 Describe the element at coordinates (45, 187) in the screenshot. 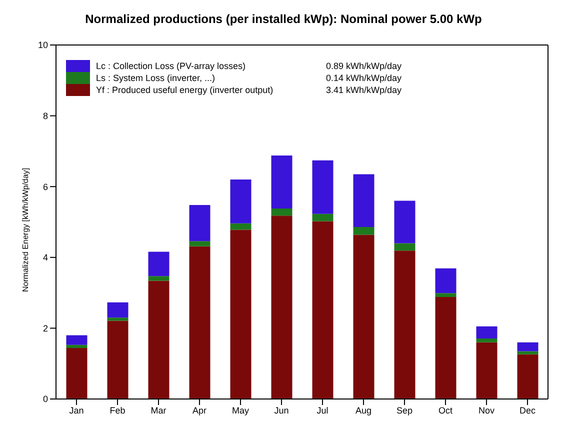

I see `y-tick-label: 6` at that location.